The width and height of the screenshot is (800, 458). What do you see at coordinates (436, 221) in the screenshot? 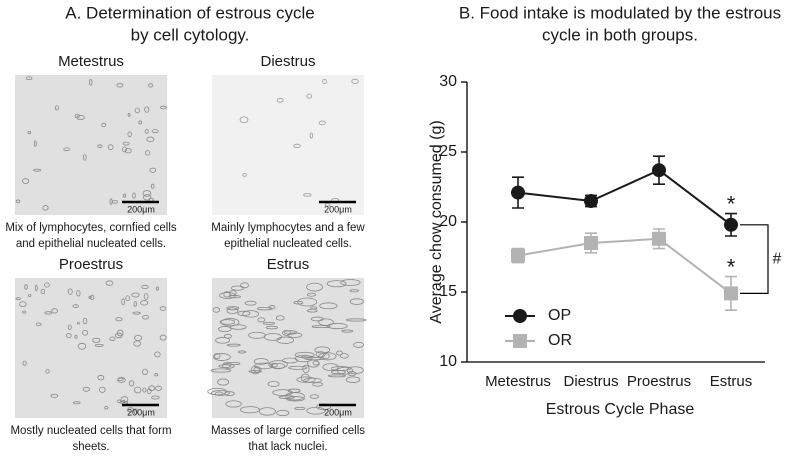
I see `y-axis-label: Average chow consumed (g)` at bounding box center [436, 221].